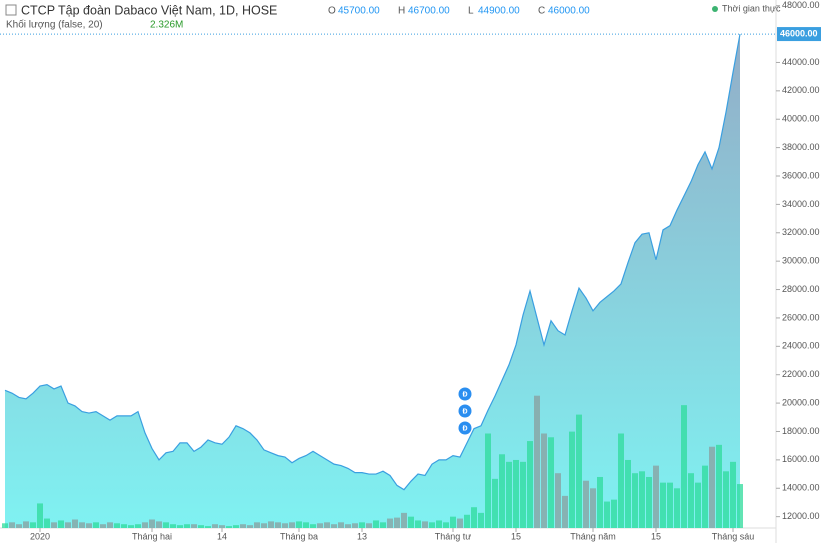 The image size is (822, 543). Describe the element at coordinates (801, 204) in the screenshot. I see `y-tick-label: 34000.00` at that location.